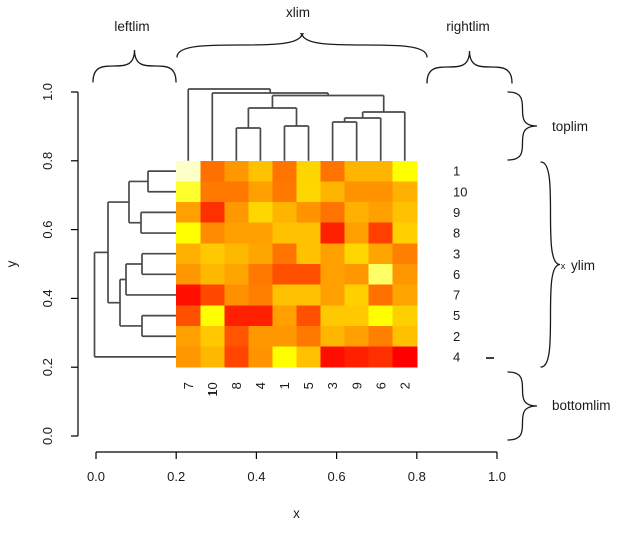  Describe the element at coordinates (41, 264) in the screenshot. I see `y-axis: 0.0 0.2 0.4 0.6 0.8 1.0 y` at that location.